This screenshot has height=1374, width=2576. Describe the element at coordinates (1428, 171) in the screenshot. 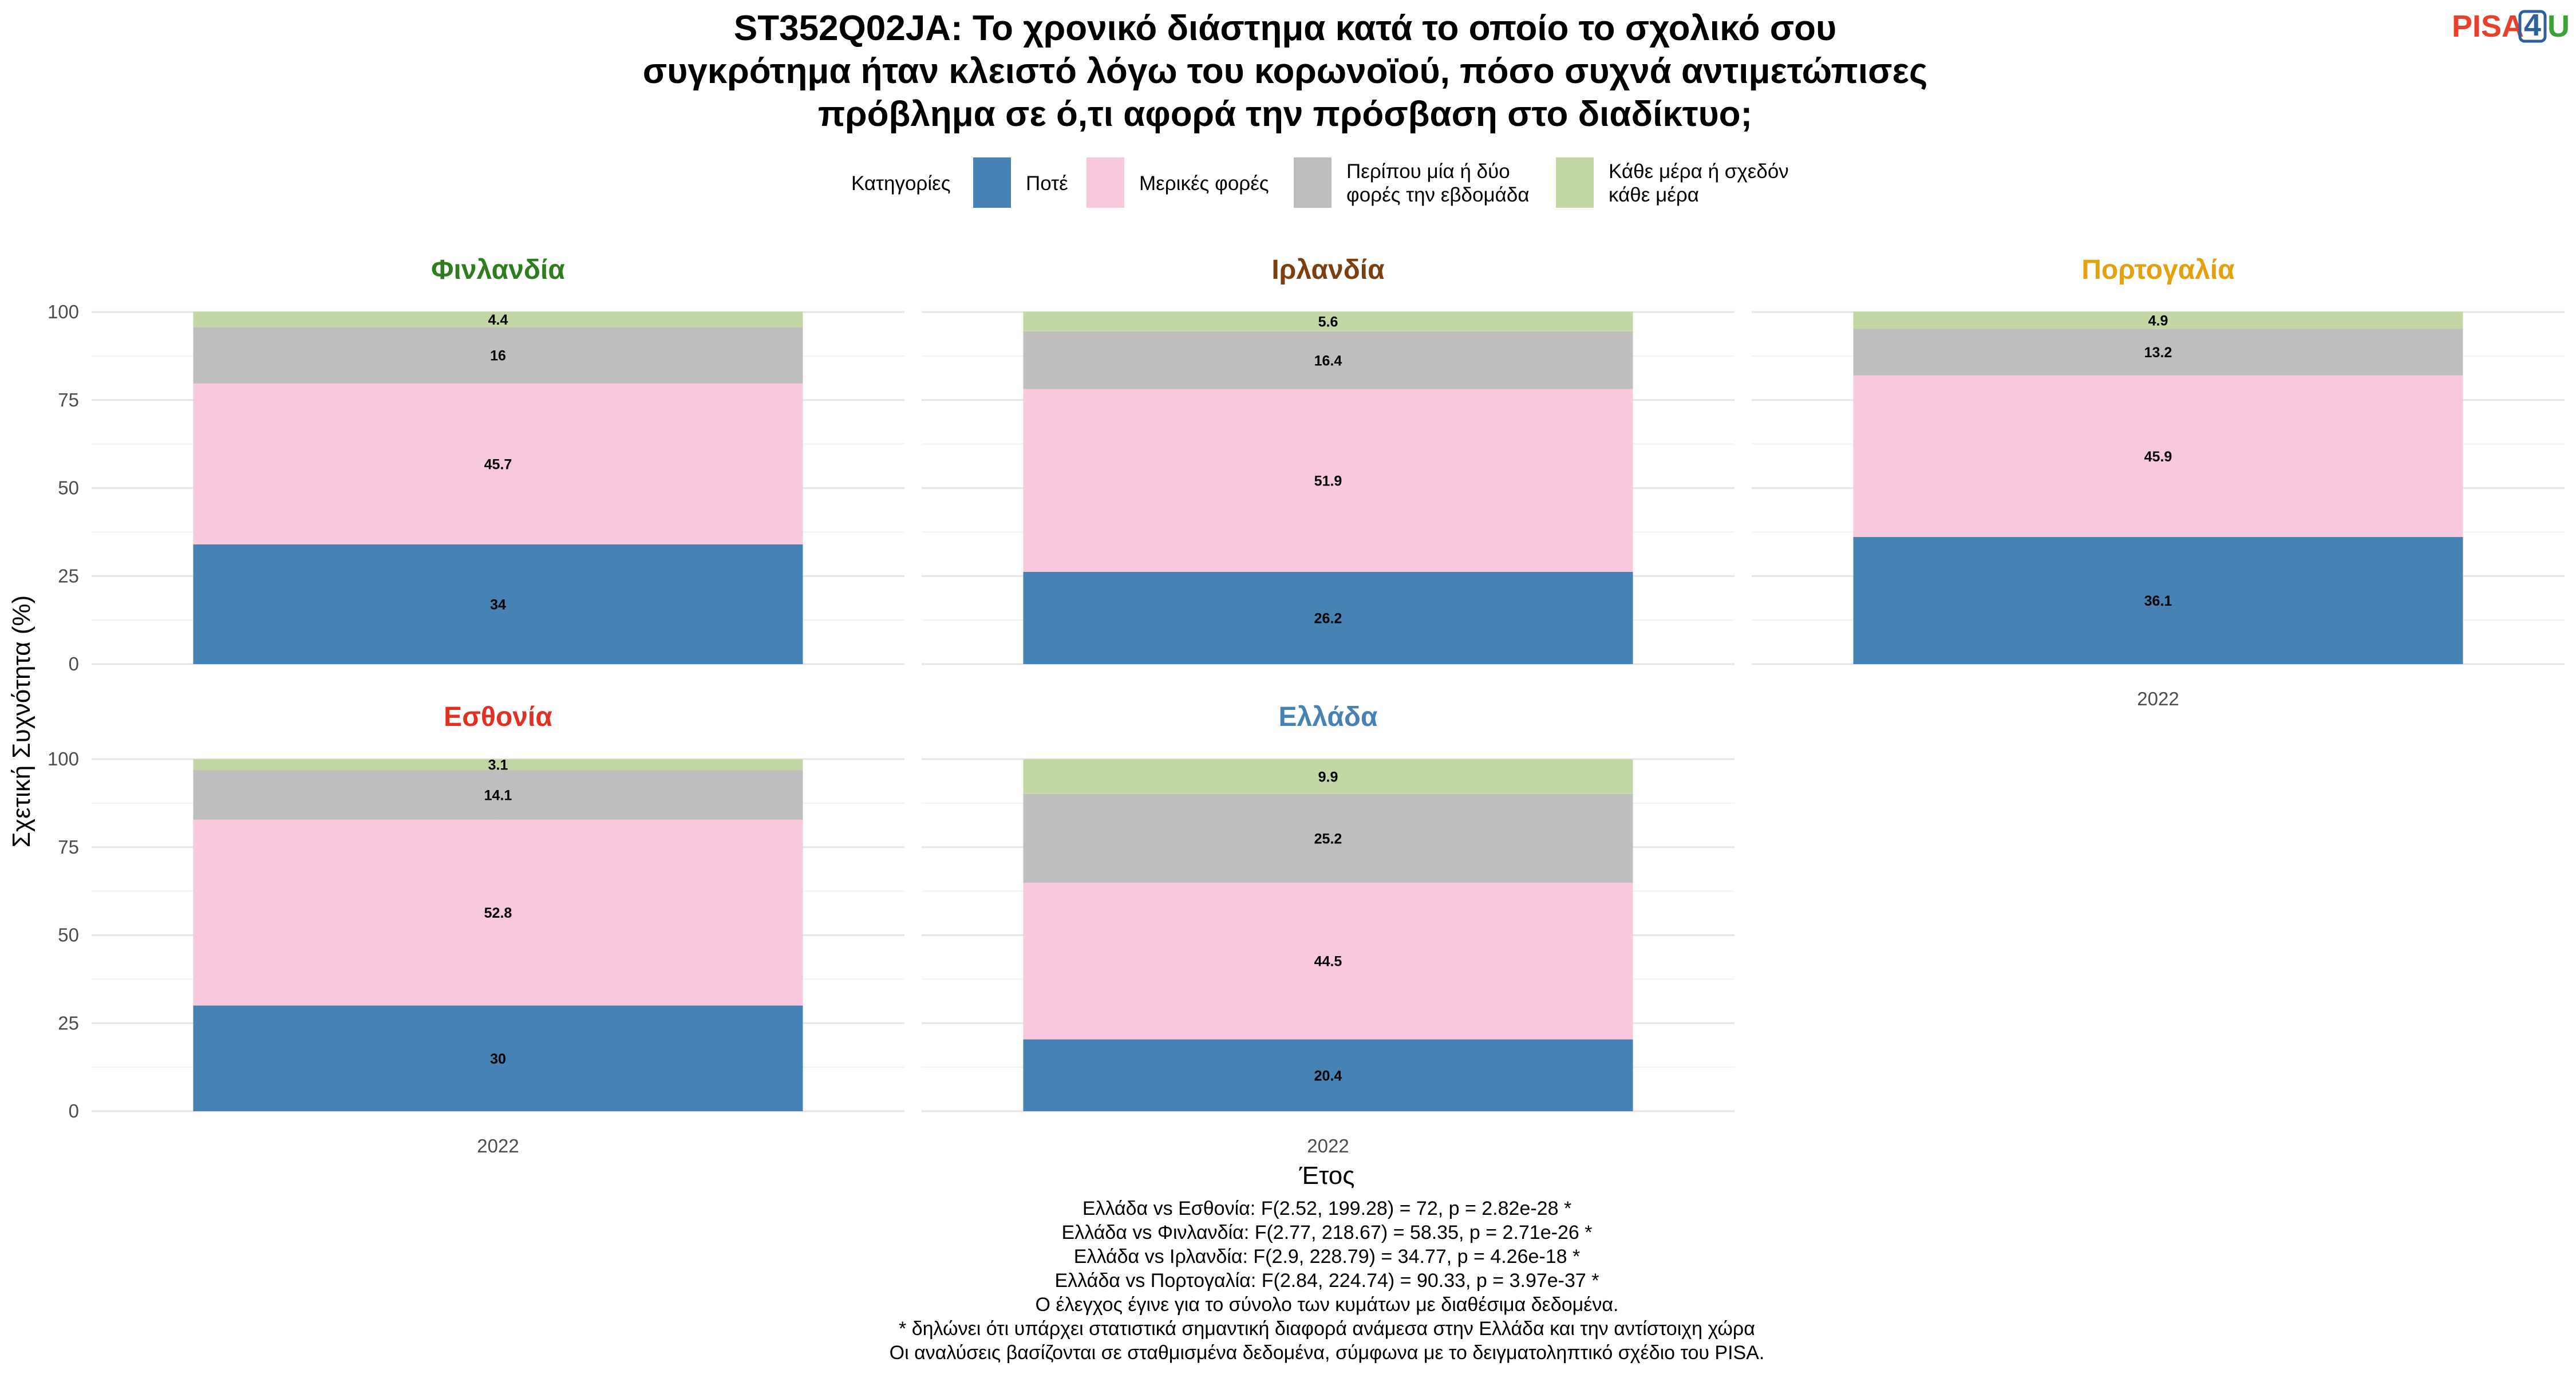

I see `legend-label-weekly-line1: Περίπου μία ή δύο` at that location.